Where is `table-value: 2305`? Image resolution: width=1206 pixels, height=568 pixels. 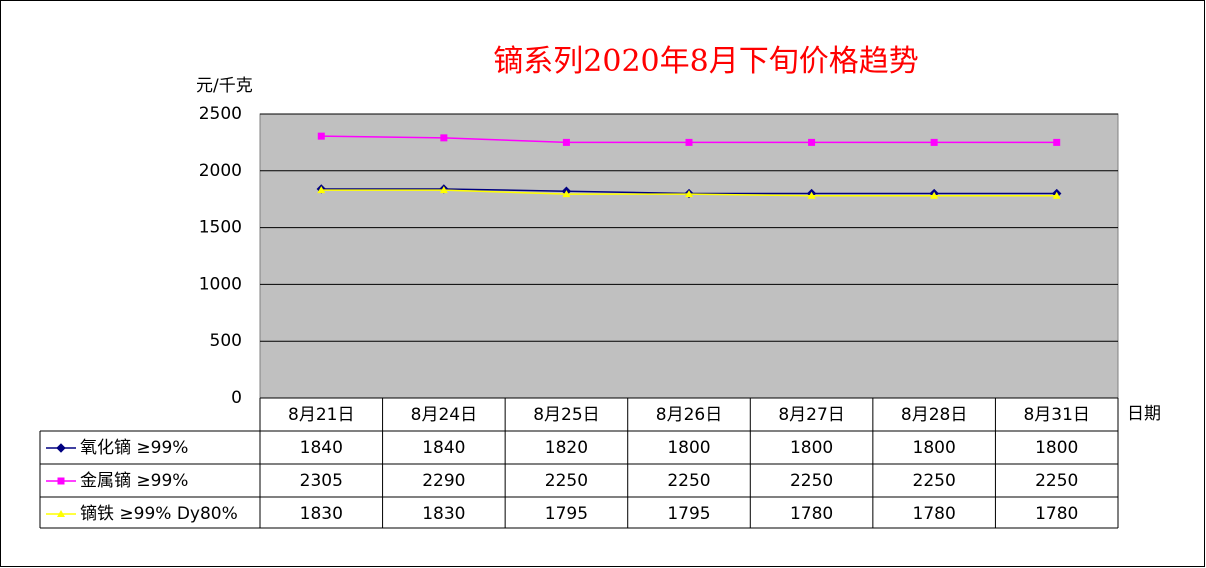
table-value: 2305 is located at coordinates (321, 481).